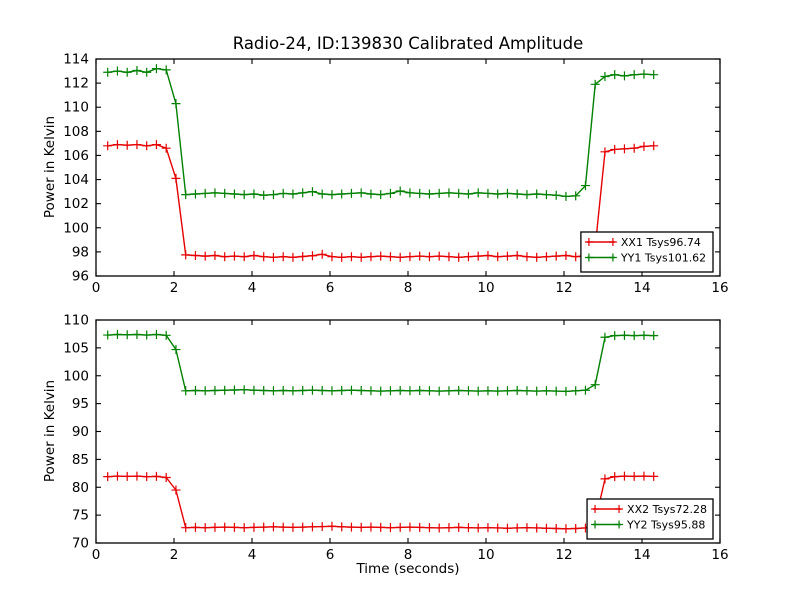  I want to click on figure-title: Radio-24, ID:139830 Calibrated Amplitude, so click(408, 43).